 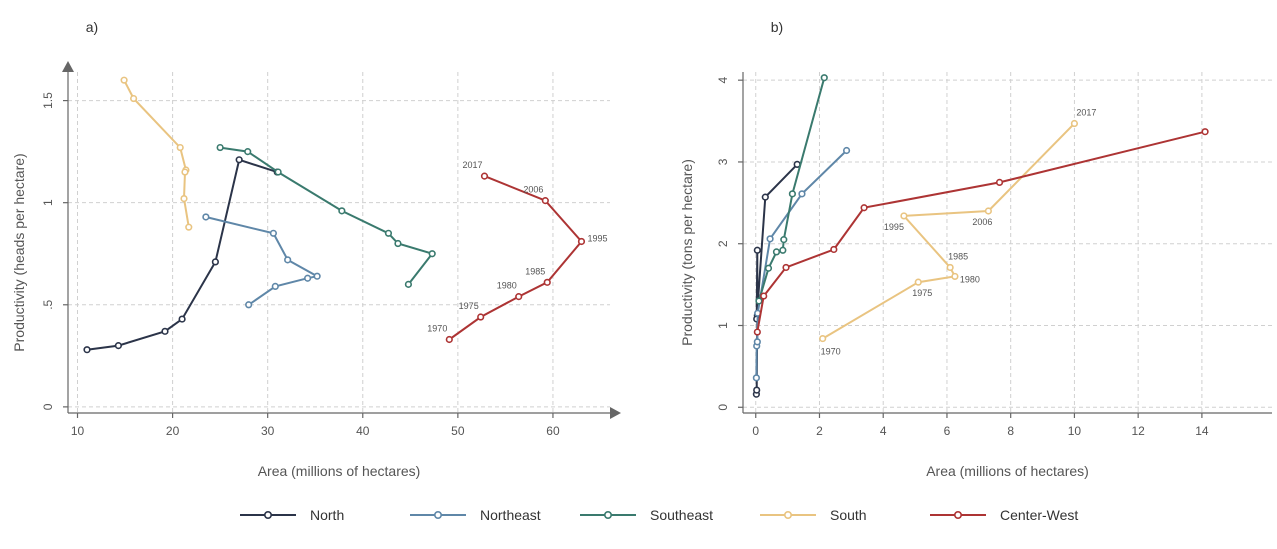 I want to click on x-tick-label: 8, so click(x=1010, y=431).